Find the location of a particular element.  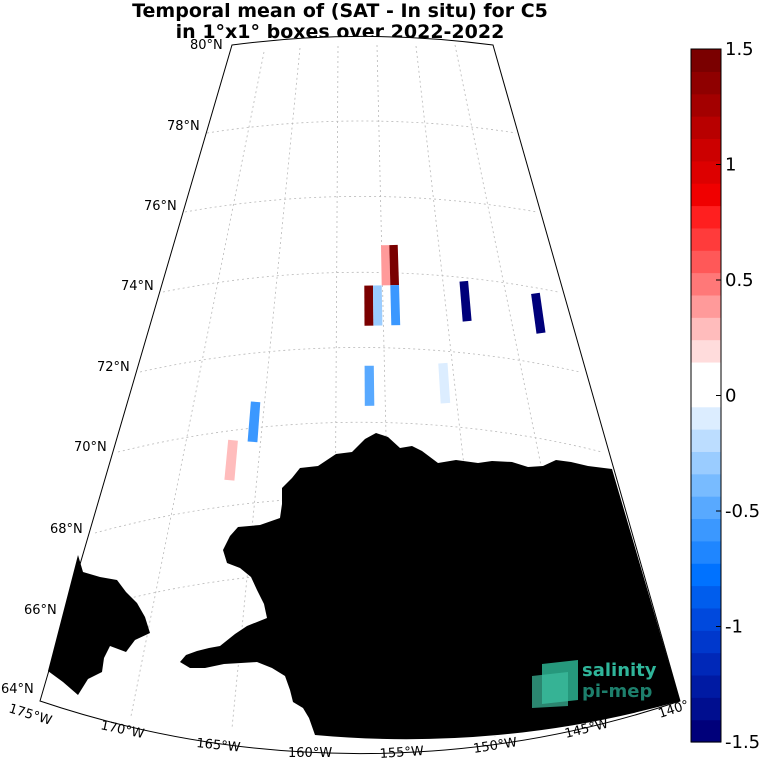

colorbar-tick-label: -0.5 is located at coordinates (742, 511).